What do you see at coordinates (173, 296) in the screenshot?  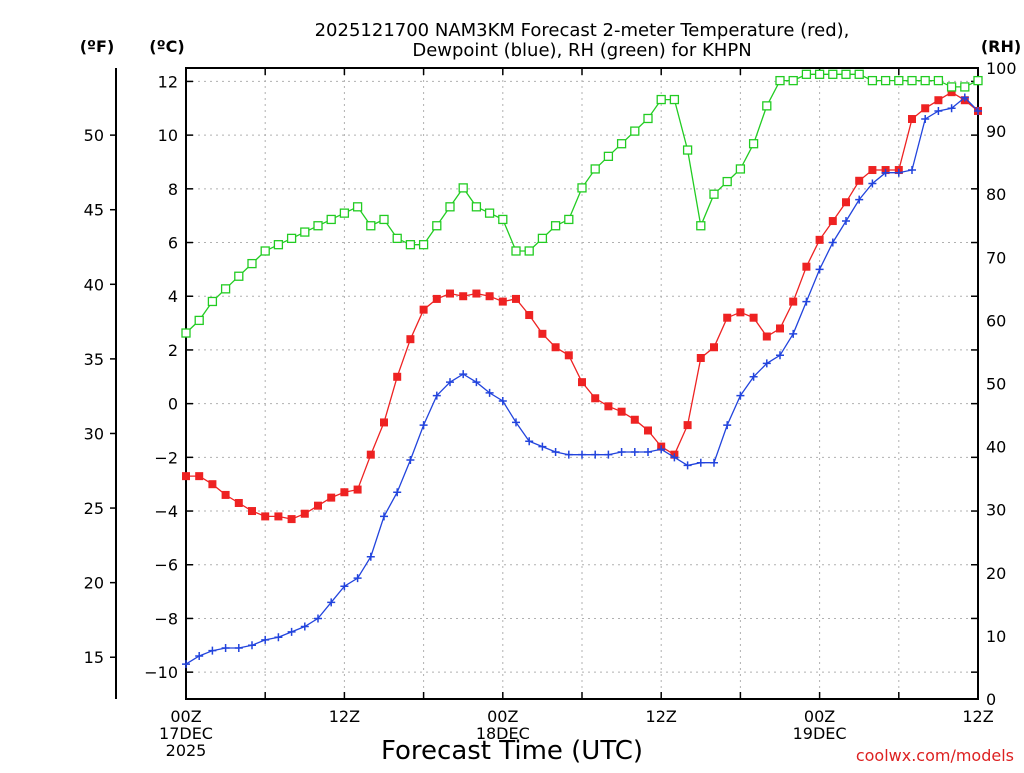 I see `celsius-tick-label: 4` at bounding box center [173, 296].